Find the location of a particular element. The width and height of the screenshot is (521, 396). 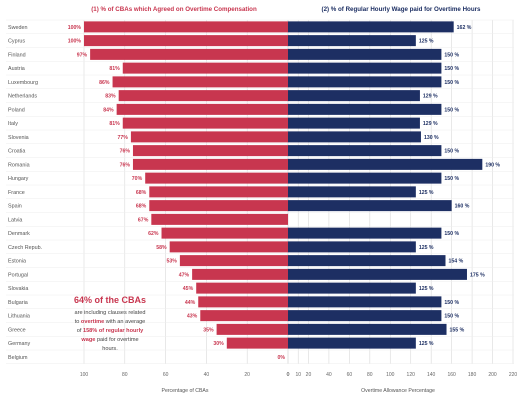

right-bar-label: 130 % is located at coordinates (431, 138).